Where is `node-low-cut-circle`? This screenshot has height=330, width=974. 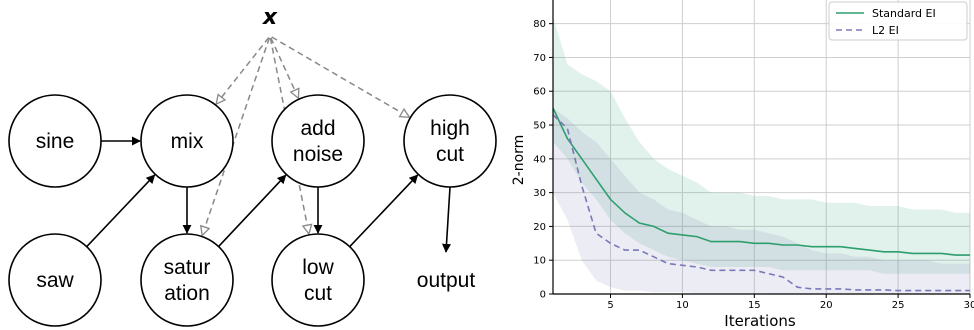
node-low-cut-circle is located at coordinates (318, 280).